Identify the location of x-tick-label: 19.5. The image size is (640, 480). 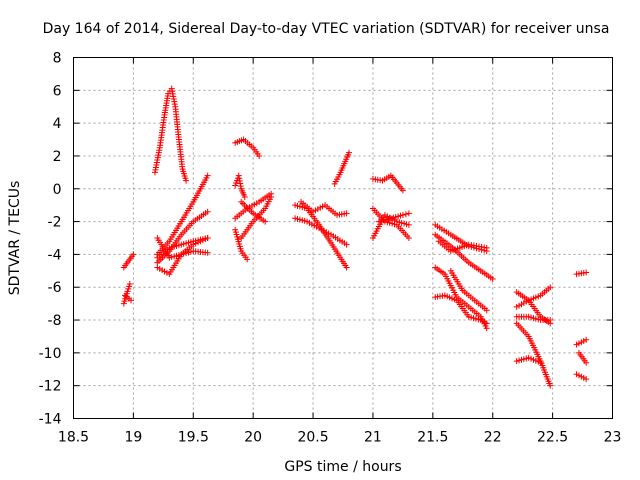
(193, 438).